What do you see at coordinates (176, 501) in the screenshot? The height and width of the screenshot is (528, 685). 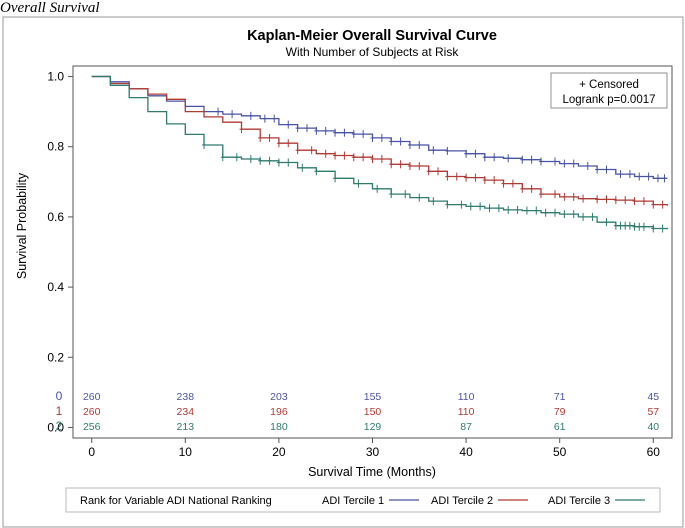 I see `legend-title: Rank for Variable ADI National Ranking` at bounding box center [176, 501].